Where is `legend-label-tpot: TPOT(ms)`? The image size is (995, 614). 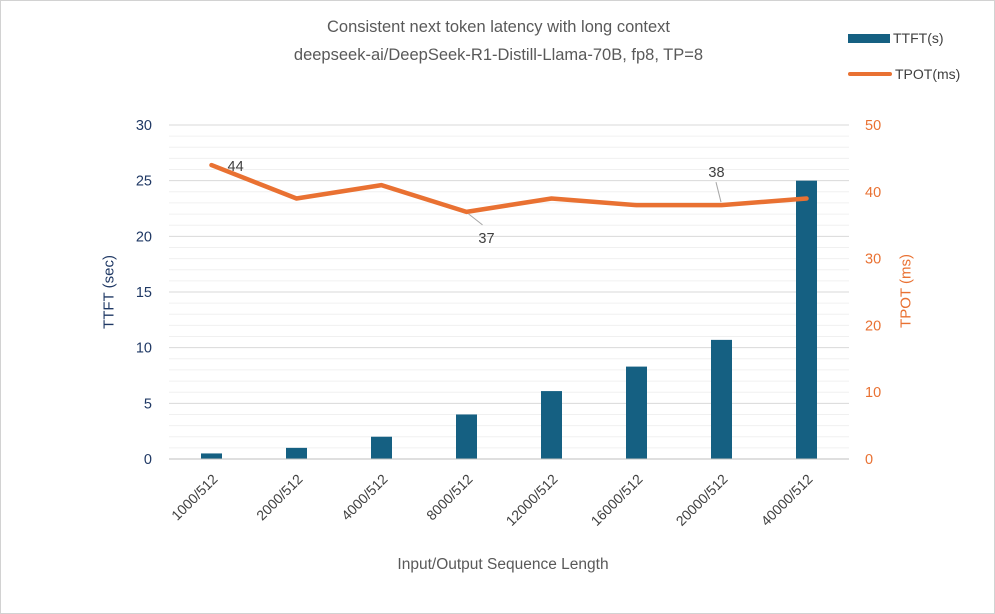
legend-label-tpot: TPOT(ms) is located at coordinates (928, 74).